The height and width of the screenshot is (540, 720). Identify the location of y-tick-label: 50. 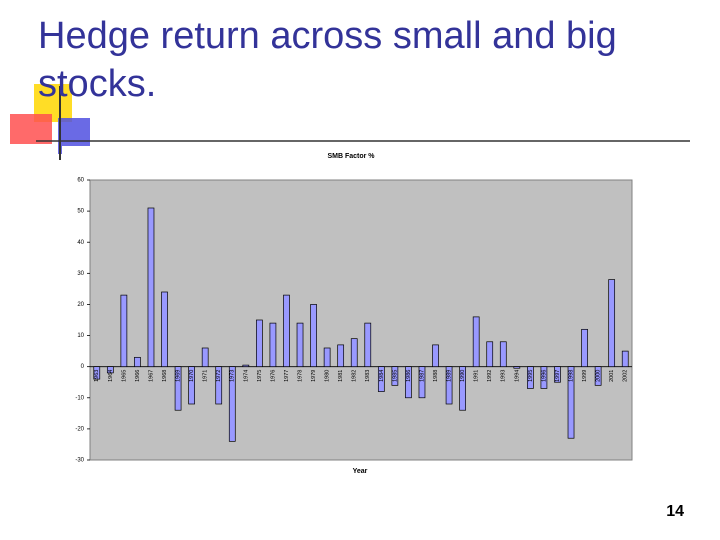
(80, 212).